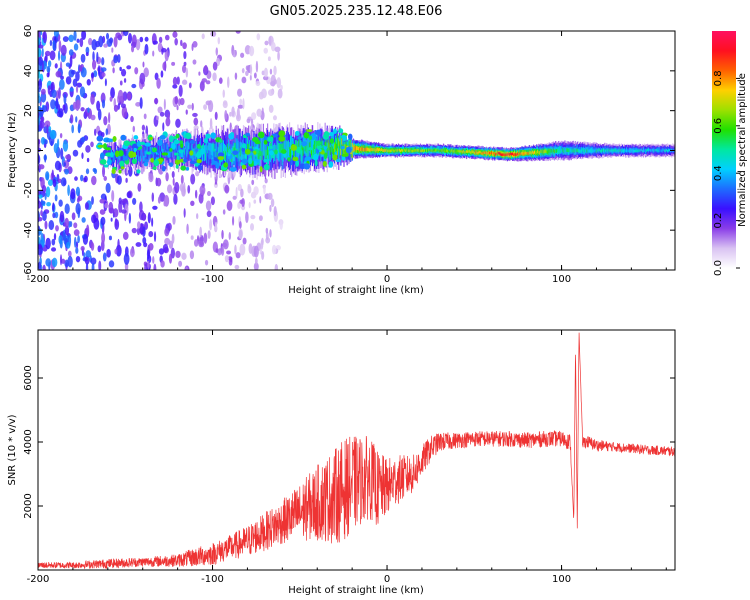 The image size is (750, 600). What do you see at coordinates (28, 150) in the screenshot?
I see `y-tick-label: 0` at bounding box center [28, 150].